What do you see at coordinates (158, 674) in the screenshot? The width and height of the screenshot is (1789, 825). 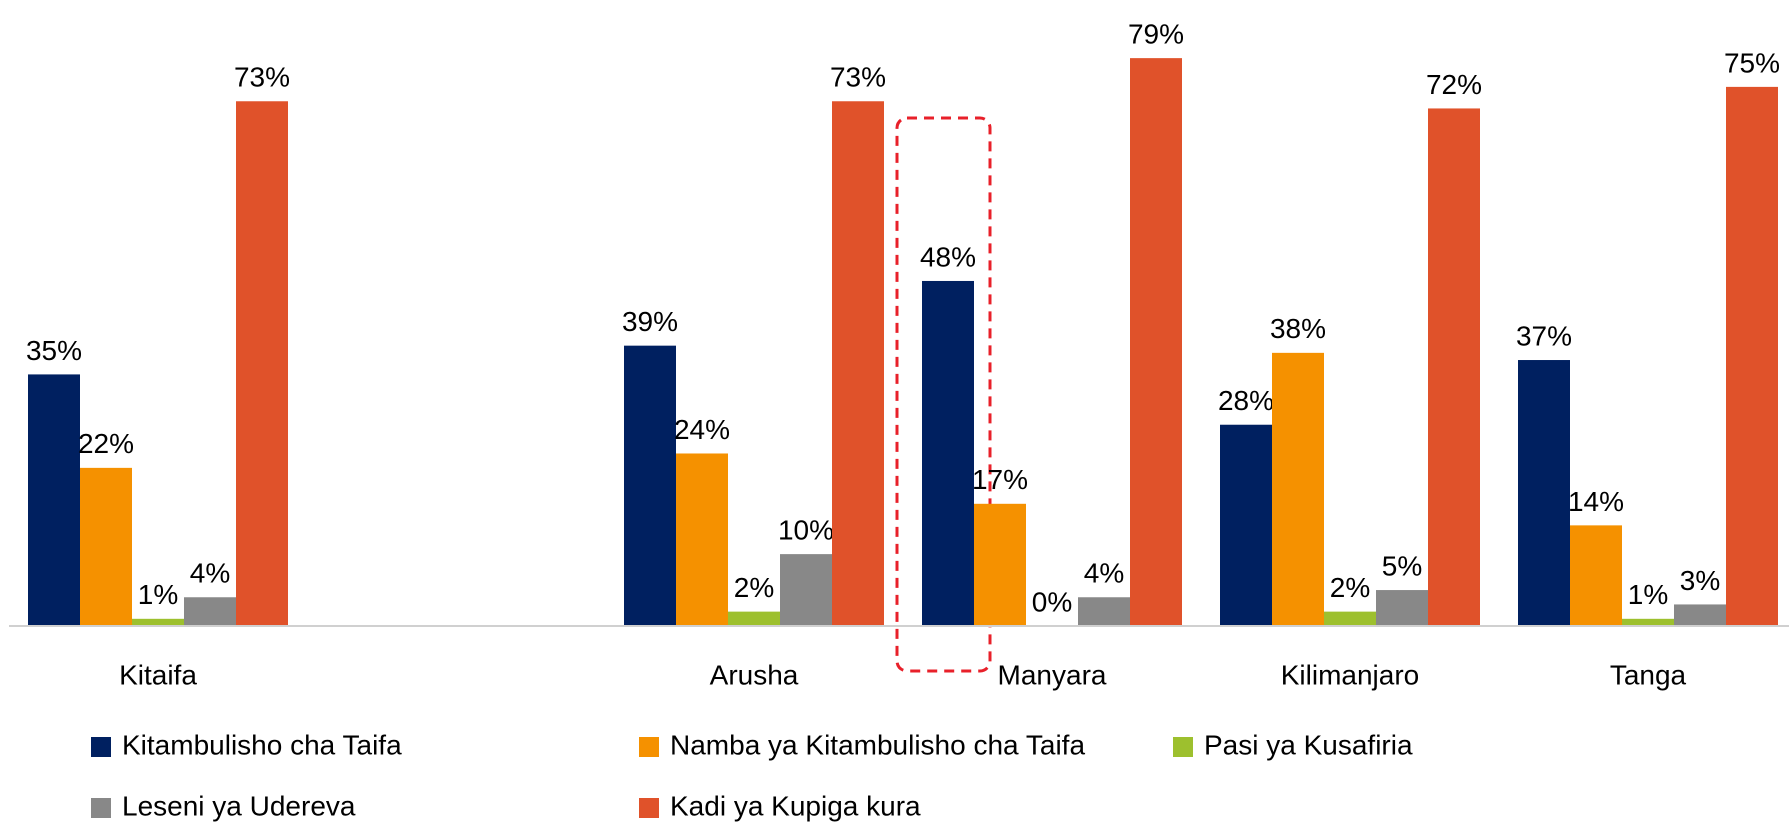 I see `x-tick-label: Kitaifa` at bounding box center [158, 674].